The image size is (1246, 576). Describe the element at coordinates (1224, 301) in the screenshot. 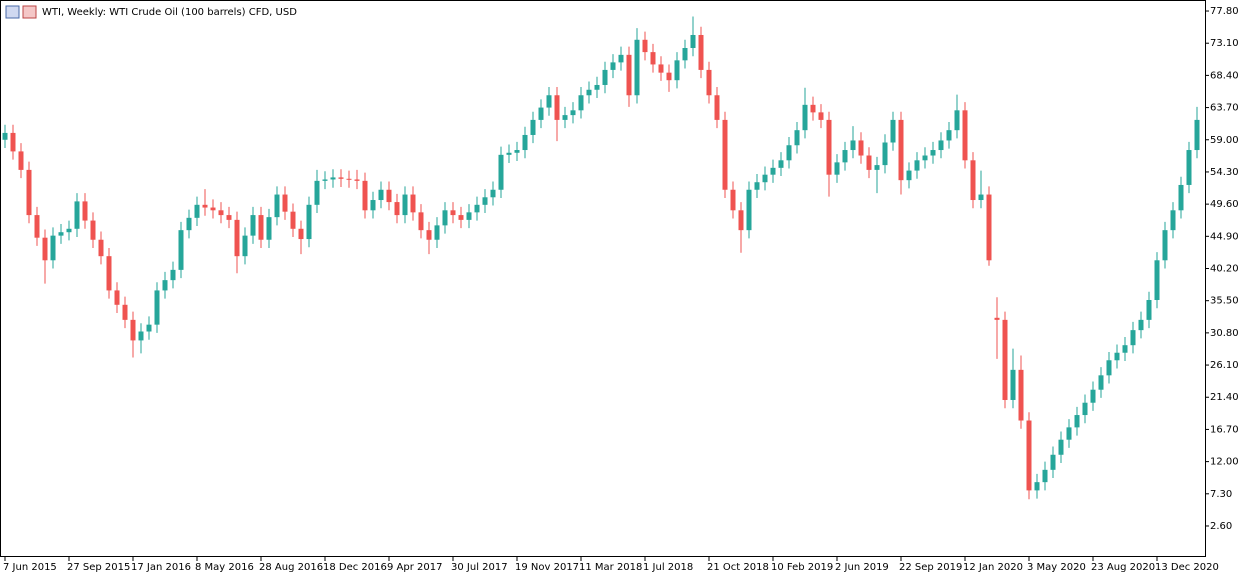

I see `y-tick-label: 35.50` at that location.